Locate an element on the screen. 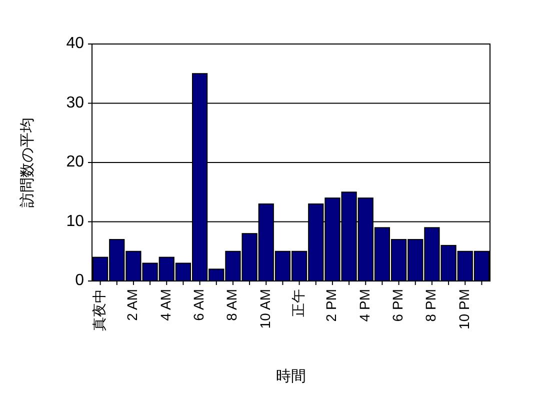 This screenshot has width=548, height=398. y-tick-label: 40 is located at coordinates (75, 43).